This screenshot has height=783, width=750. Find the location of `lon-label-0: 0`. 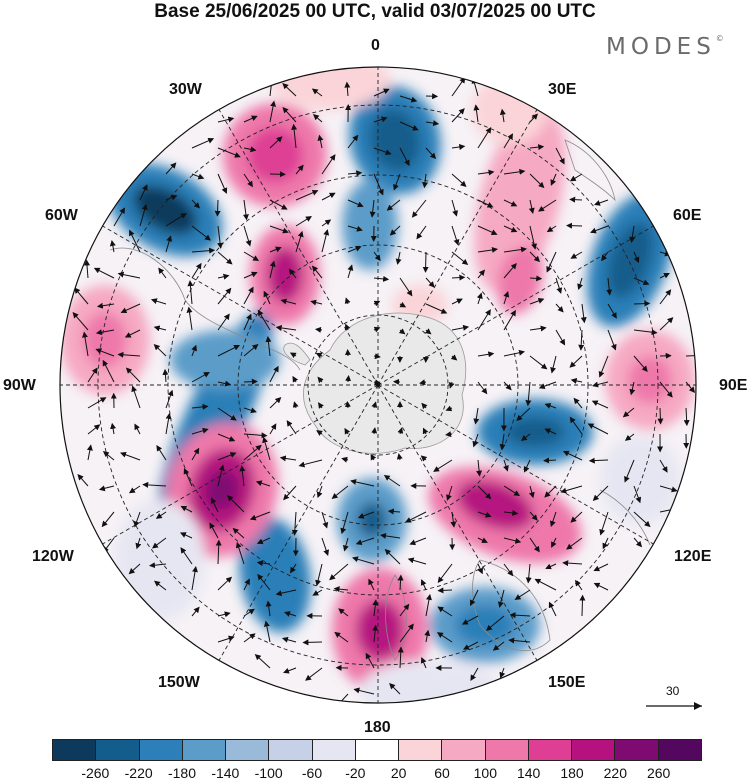

lon-label-0: 0 is located at coordinates (375, 45).